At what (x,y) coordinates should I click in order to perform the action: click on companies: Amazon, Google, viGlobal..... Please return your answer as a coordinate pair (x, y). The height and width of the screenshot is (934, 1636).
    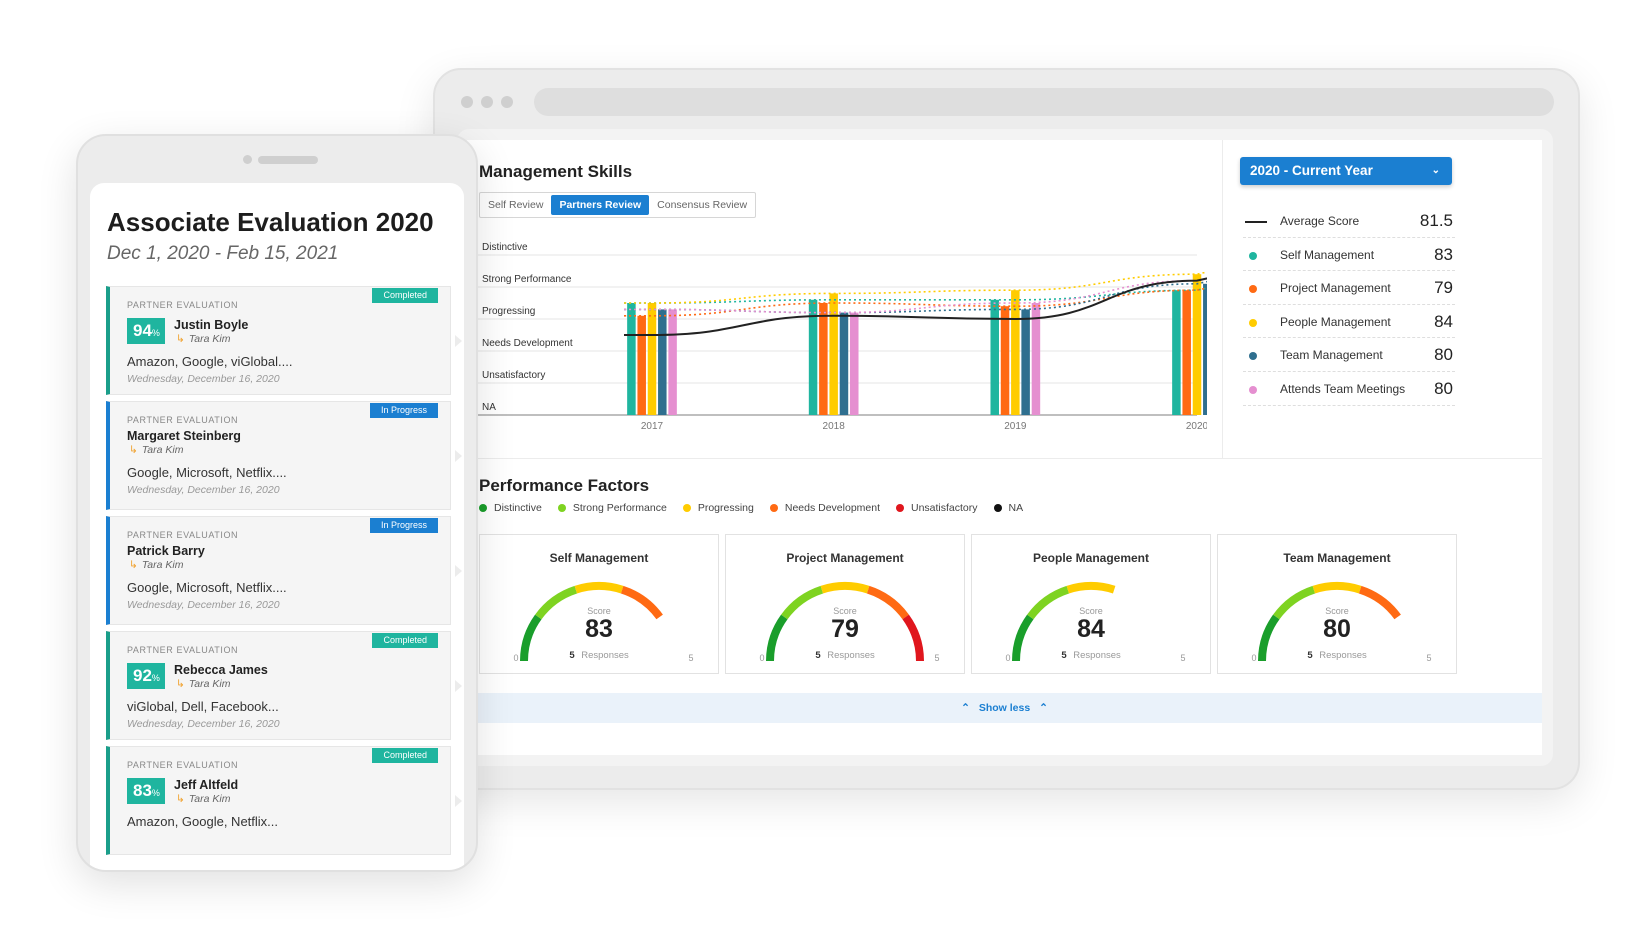
    Looking at the image, I should click on (210, 361).